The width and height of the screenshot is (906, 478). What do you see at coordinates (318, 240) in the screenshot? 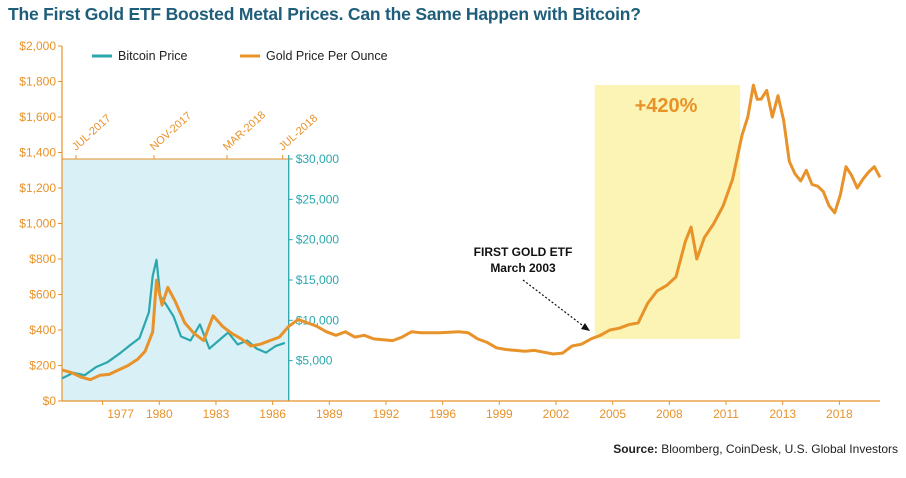
I see `right-tick-label: $20,000` at bounding box center [318, 240].